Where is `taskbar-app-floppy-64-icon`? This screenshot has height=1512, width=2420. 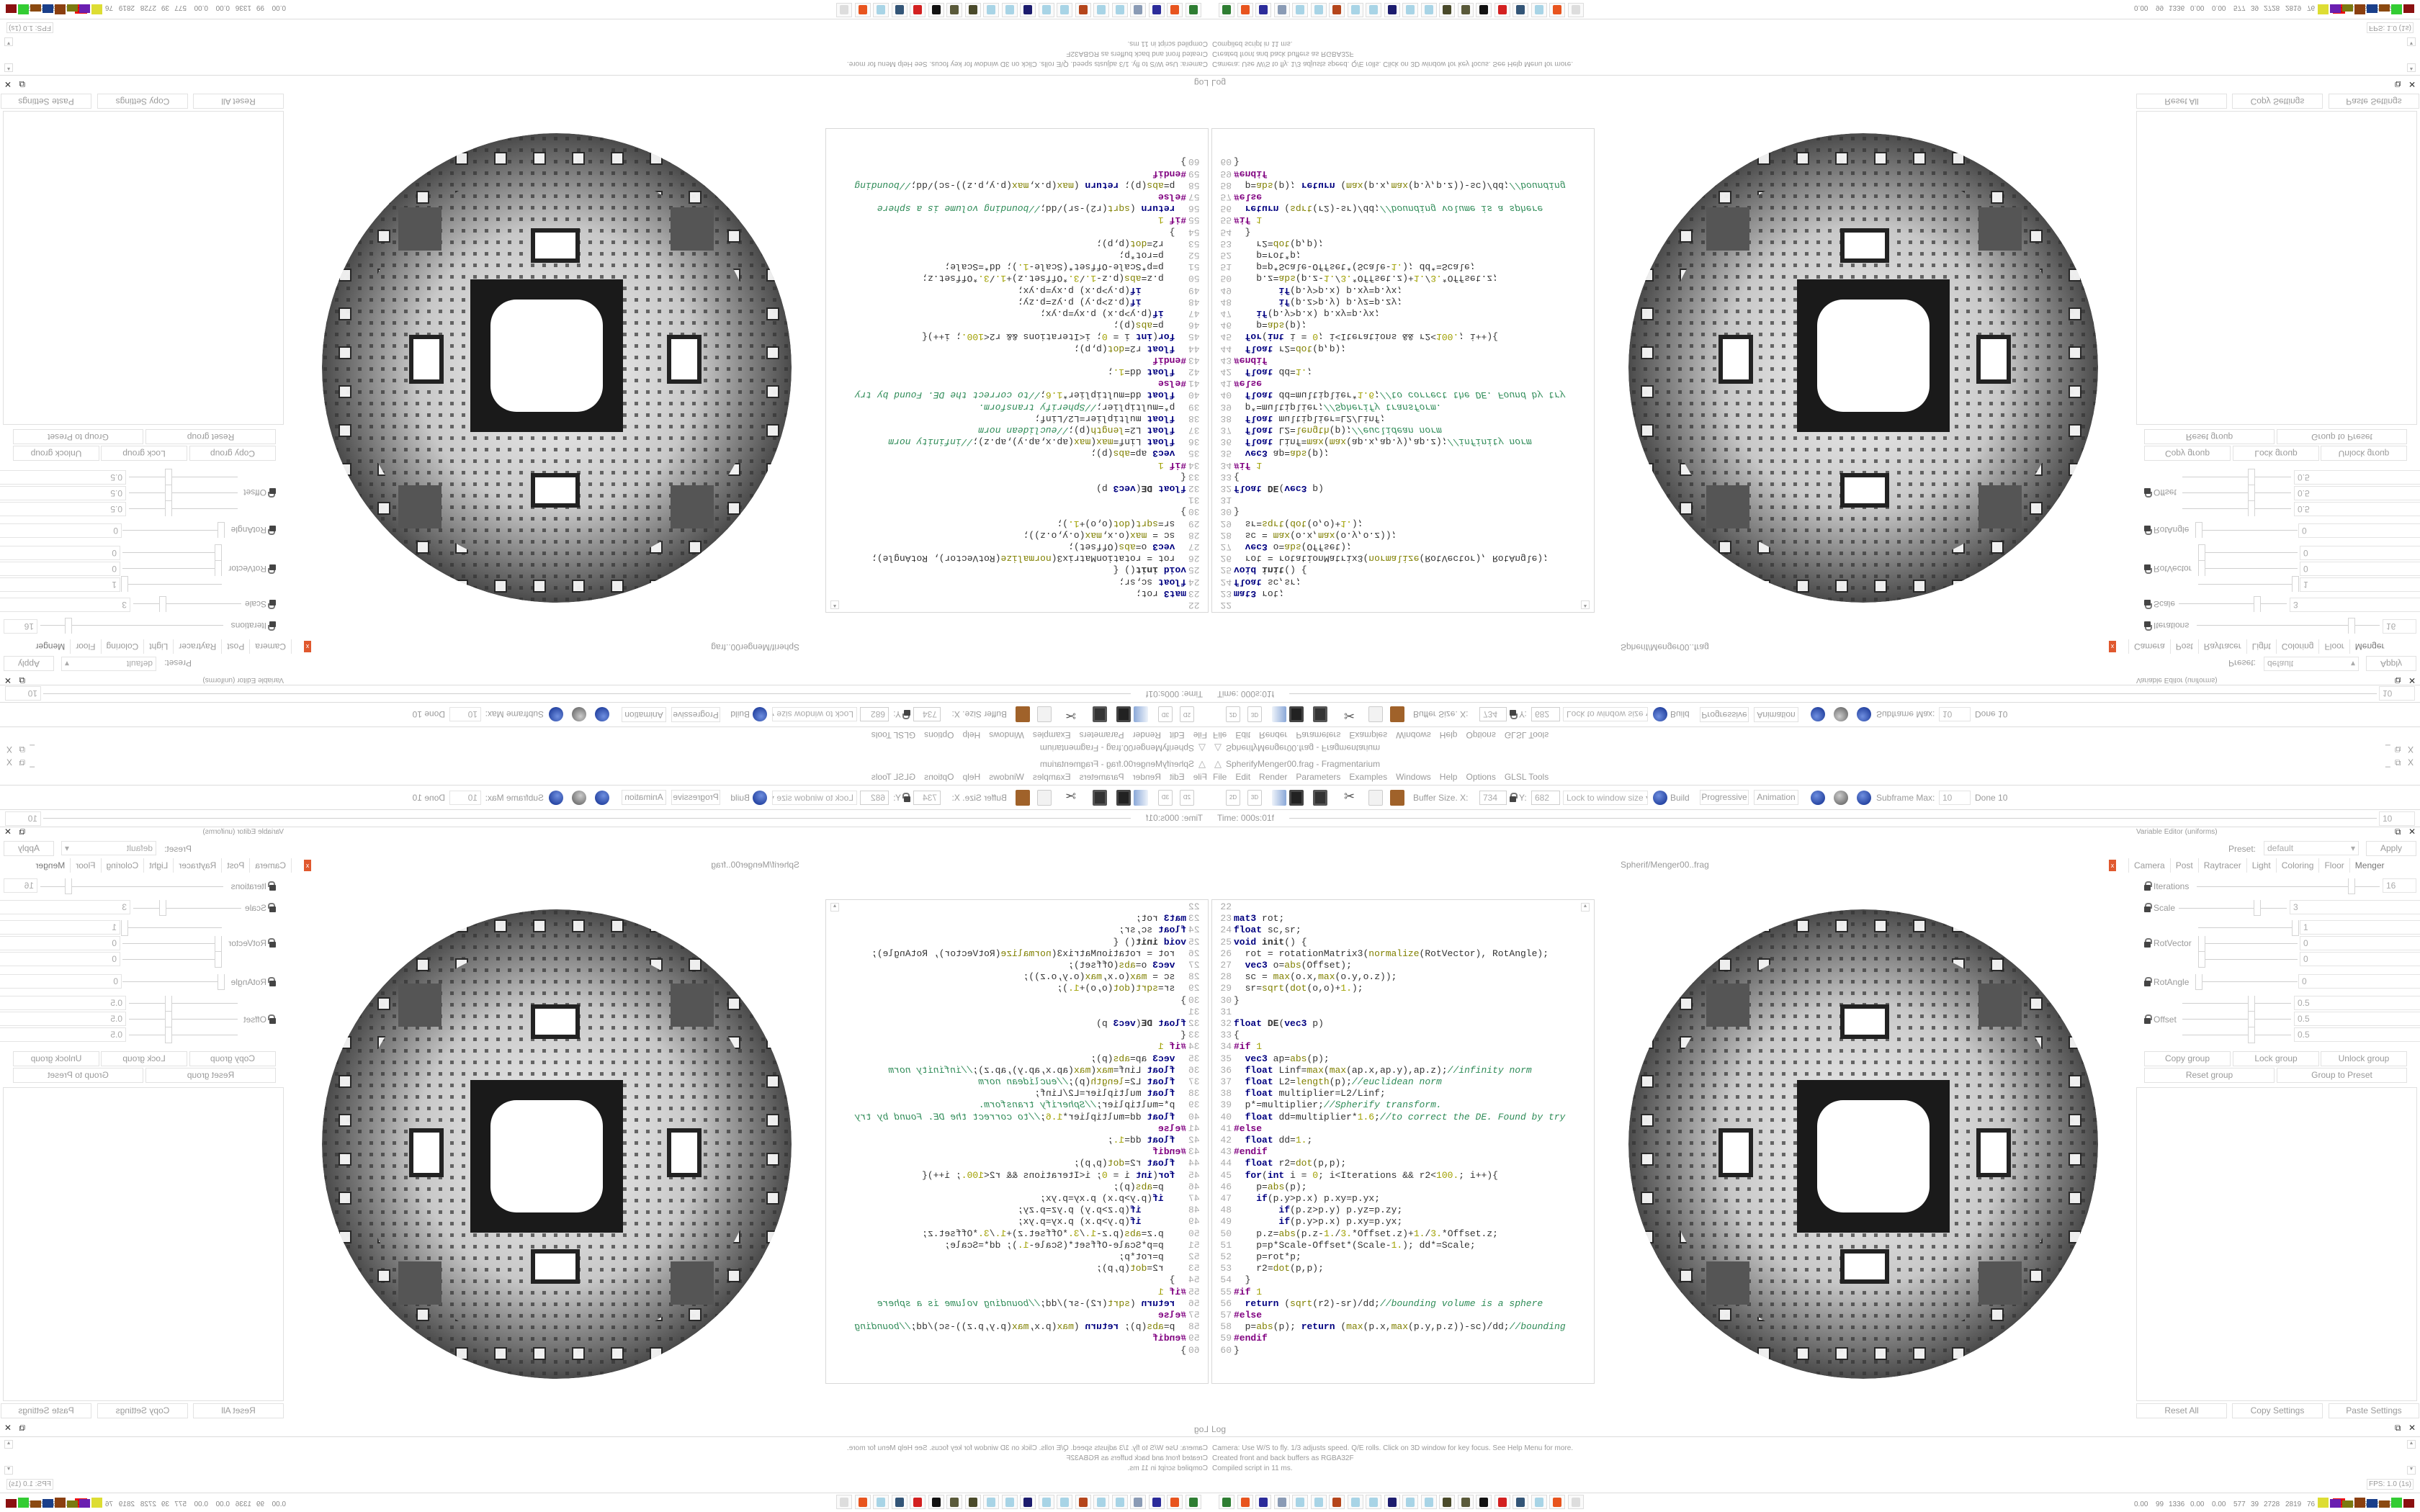
taskbar-app-floppy-64-icon is located at coordinates (1263, 10).